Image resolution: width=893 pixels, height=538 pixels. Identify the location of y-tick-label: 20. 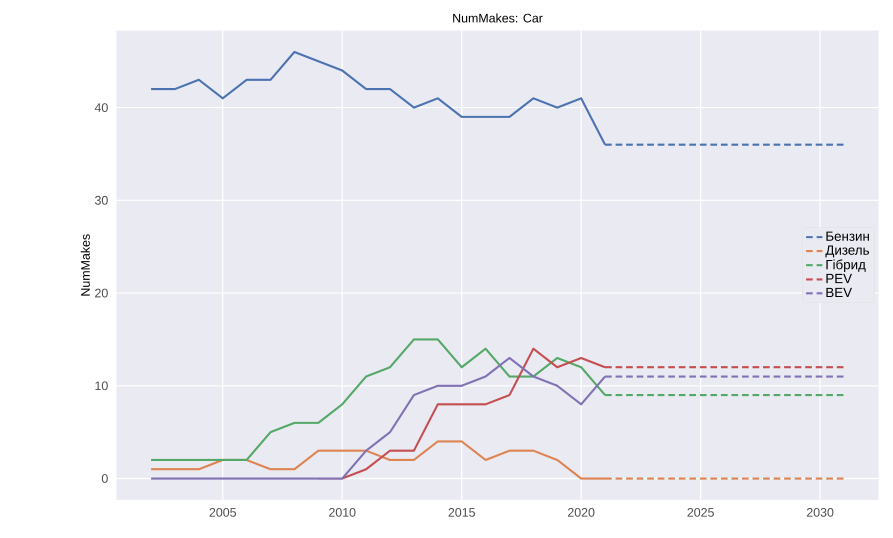
(101, 293).